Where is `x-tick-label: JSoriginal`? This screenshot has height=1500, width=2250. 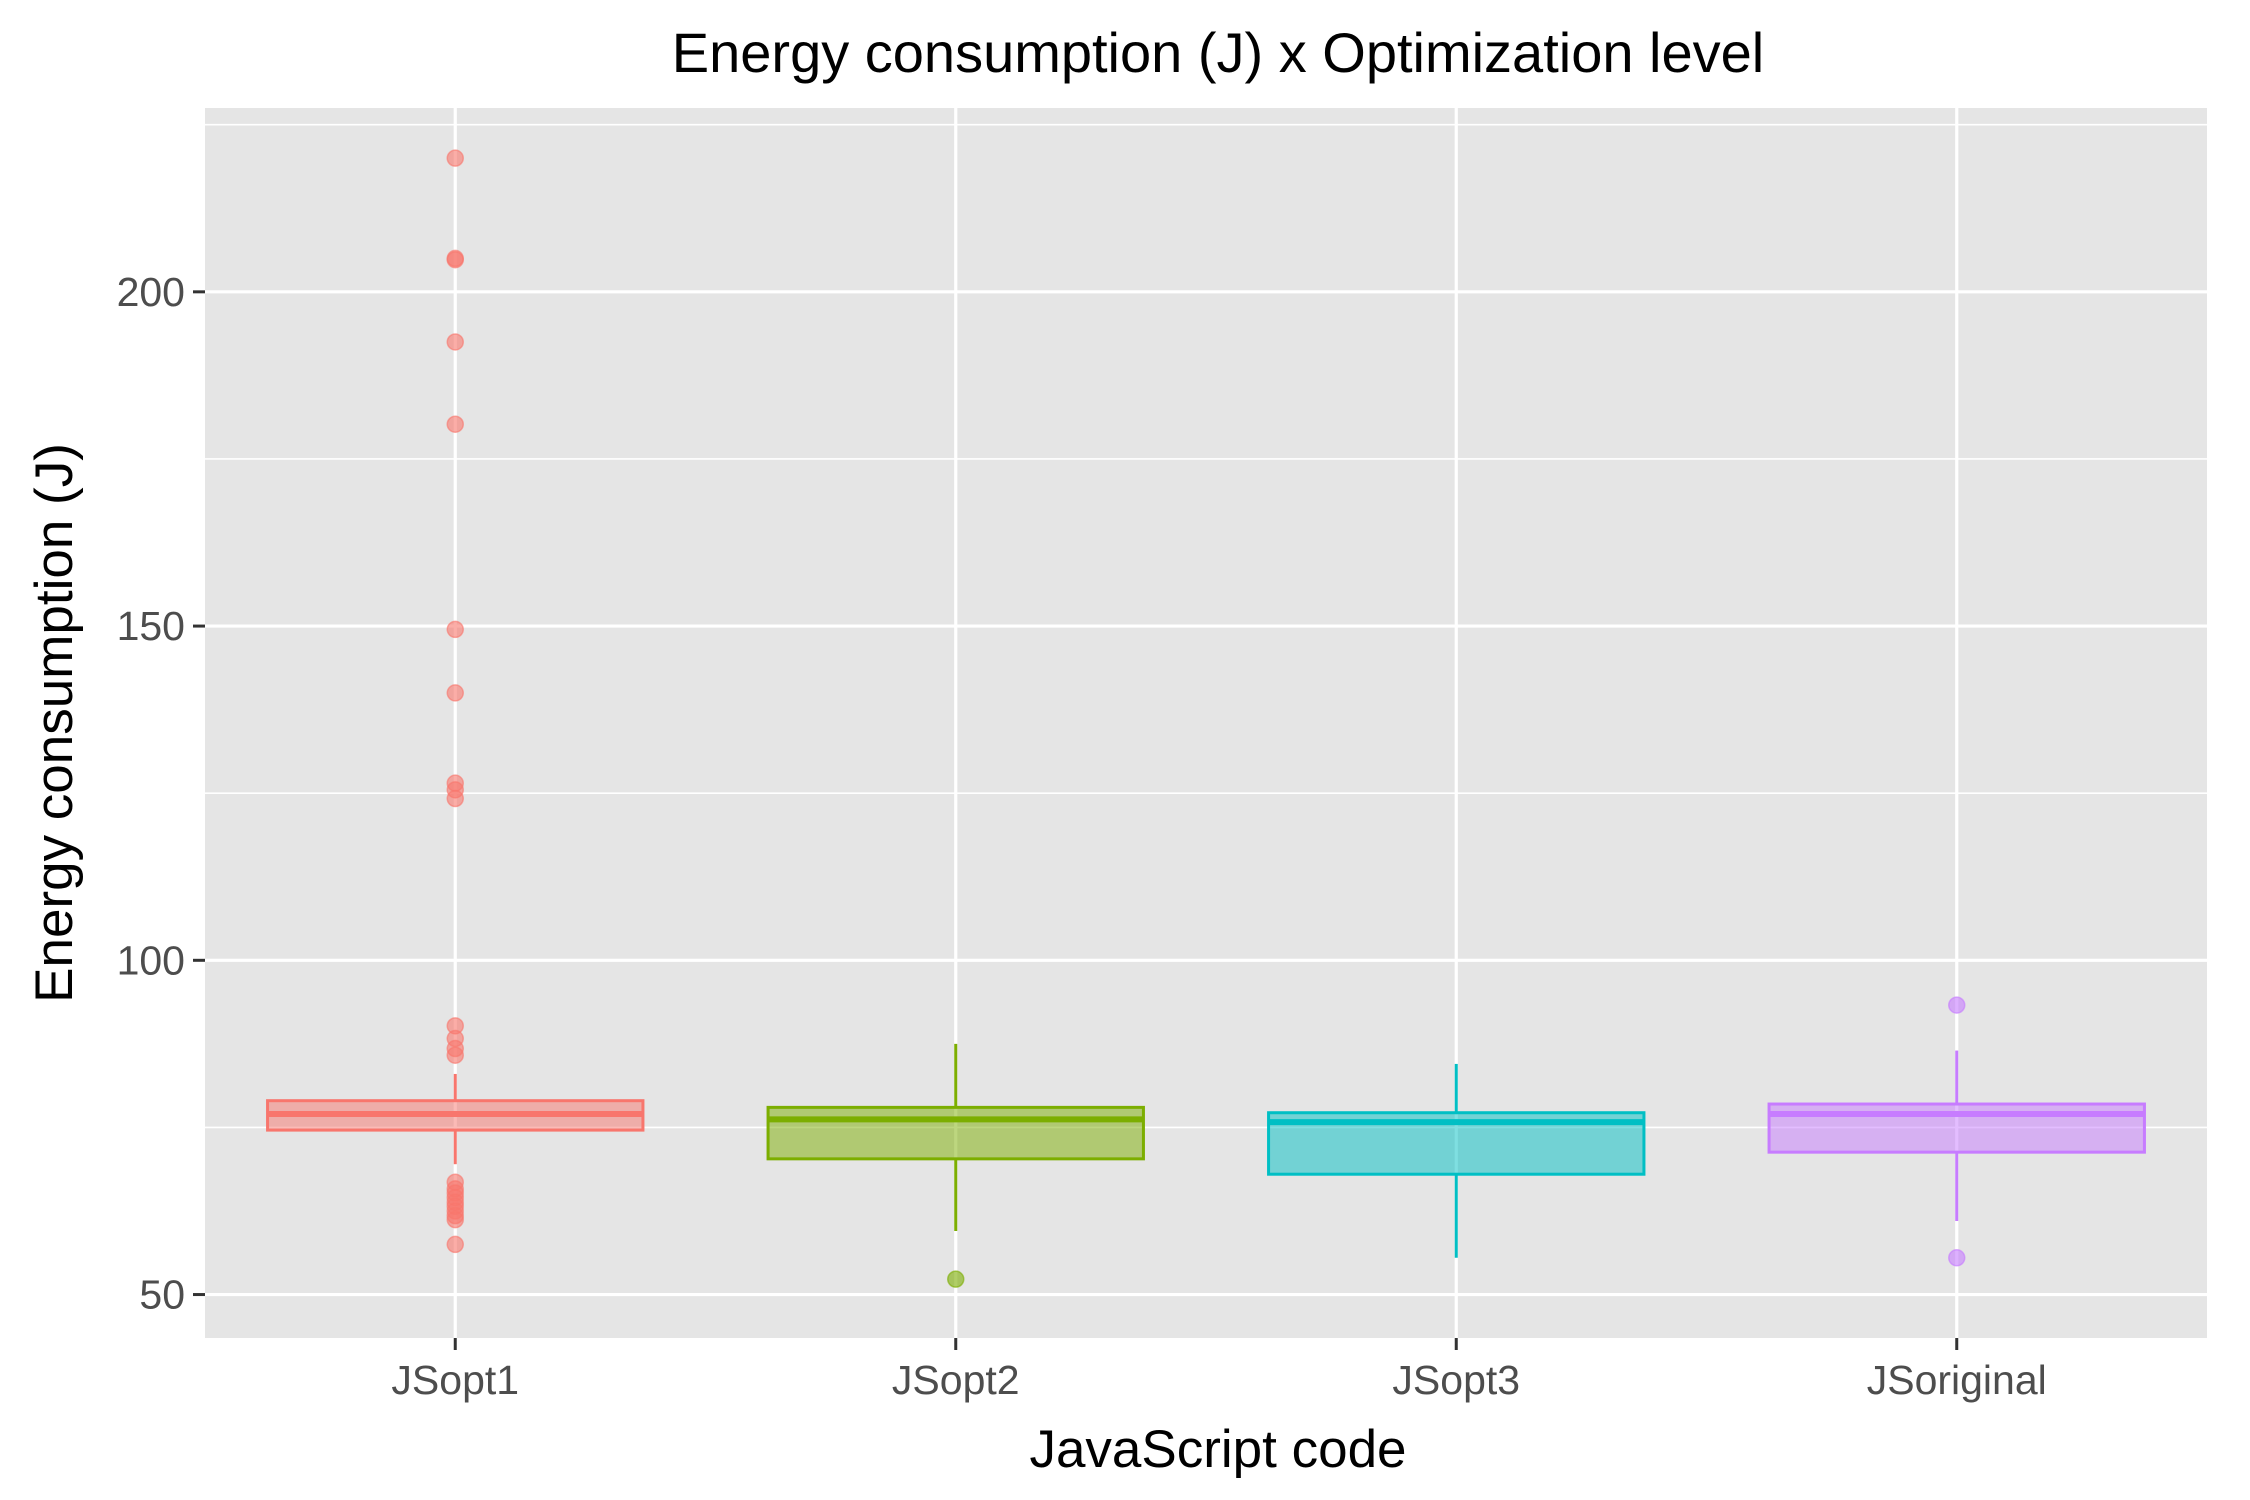
x-tick-label: JSoriginal is located at coordinates (1957, 1380).